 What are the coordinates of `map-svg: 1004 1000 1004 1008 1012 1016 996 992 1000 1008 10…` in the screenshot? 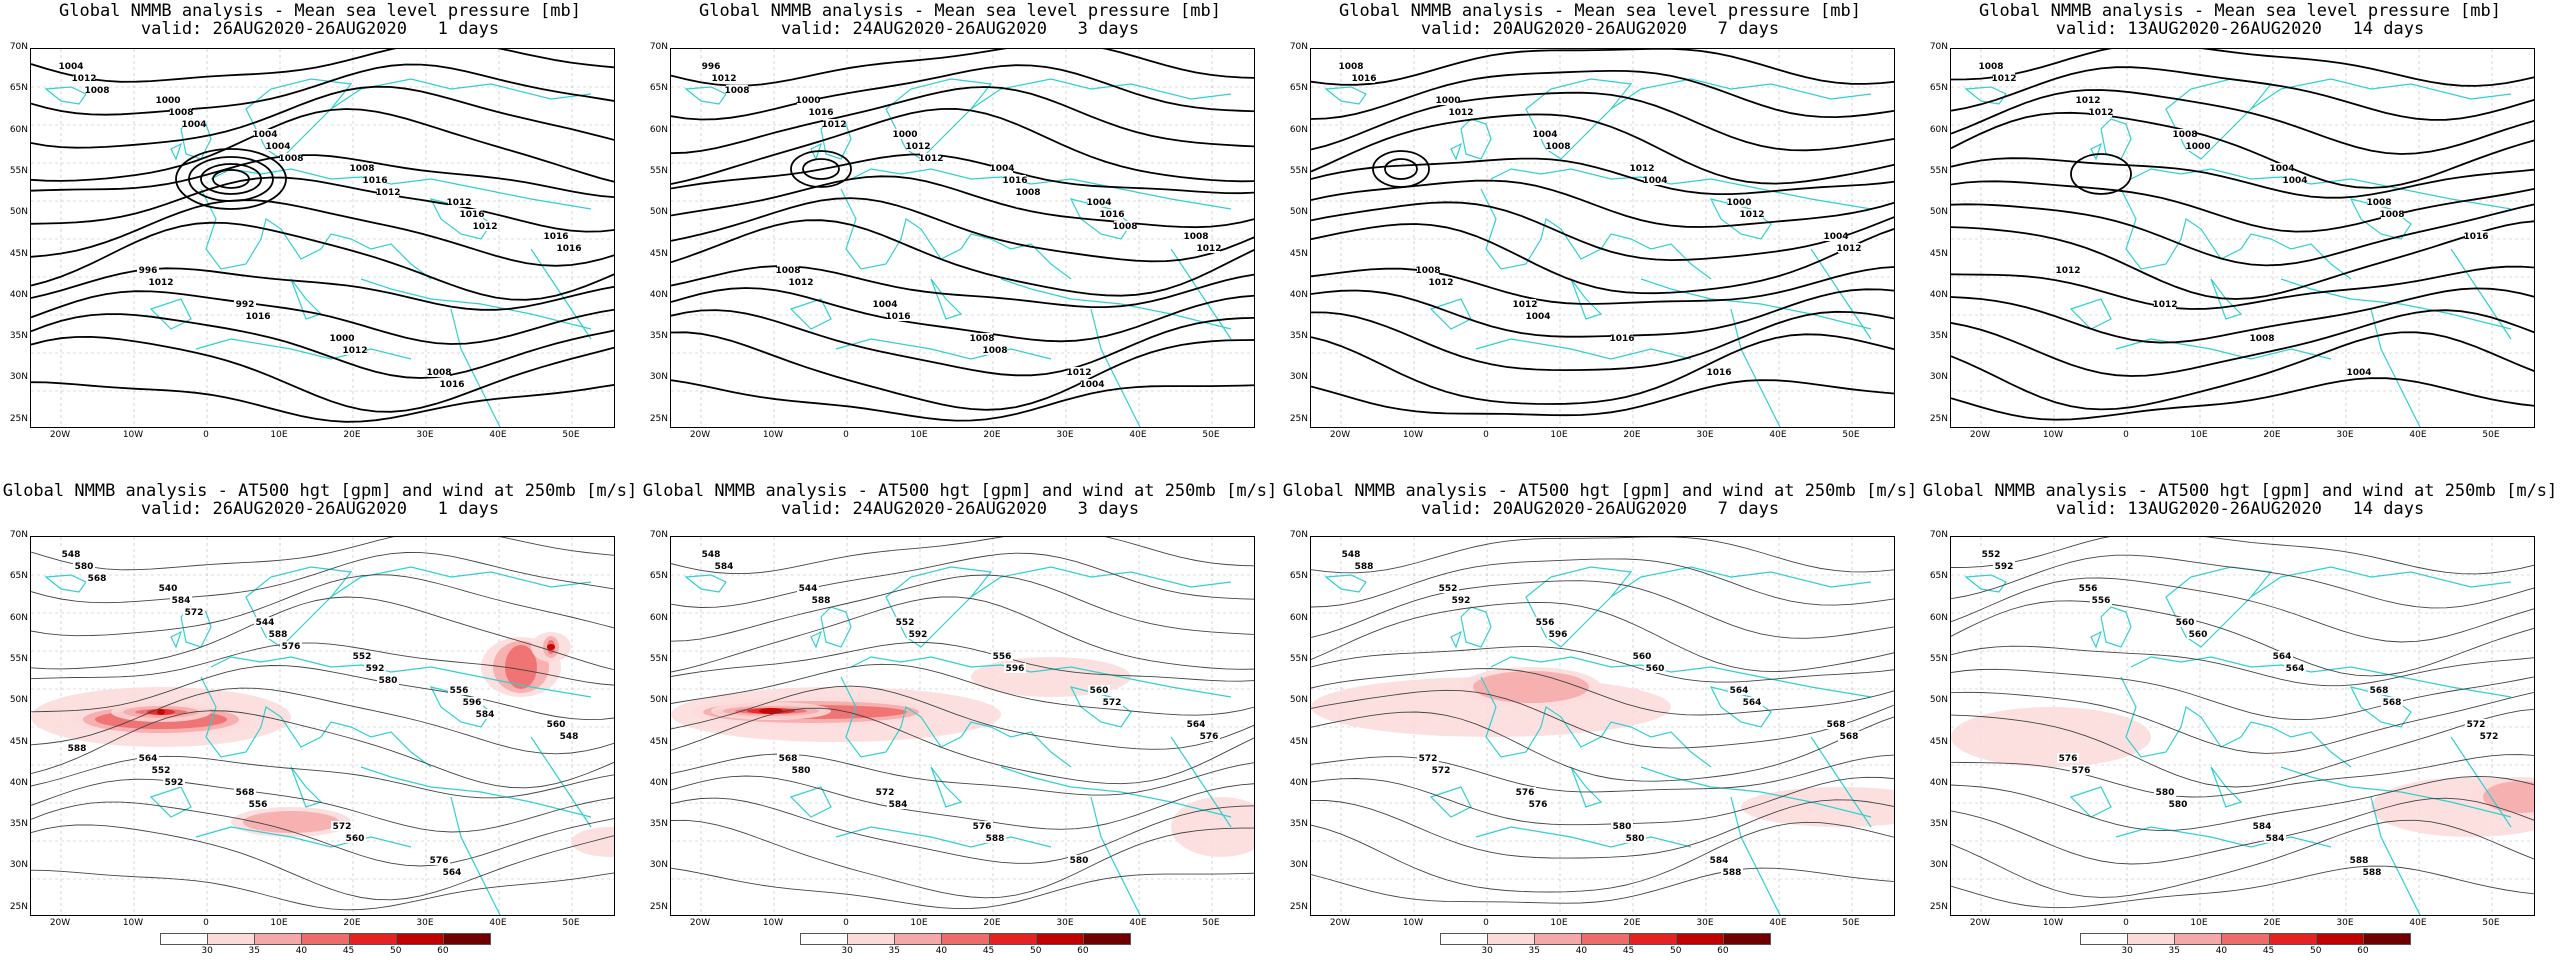 It's located at (322, 238).